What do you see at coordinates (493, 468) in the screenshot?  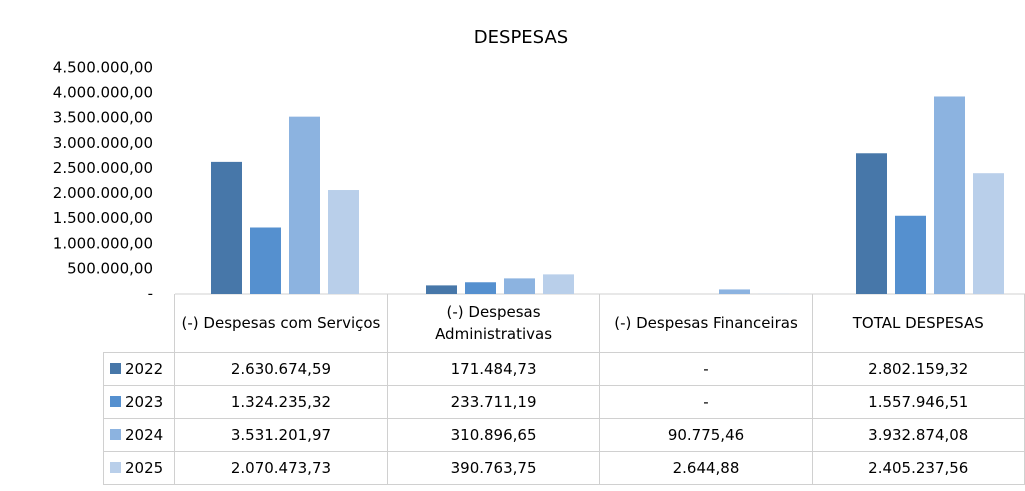 I see `value-label: 390.763,75` at bounding box center [493, 468].